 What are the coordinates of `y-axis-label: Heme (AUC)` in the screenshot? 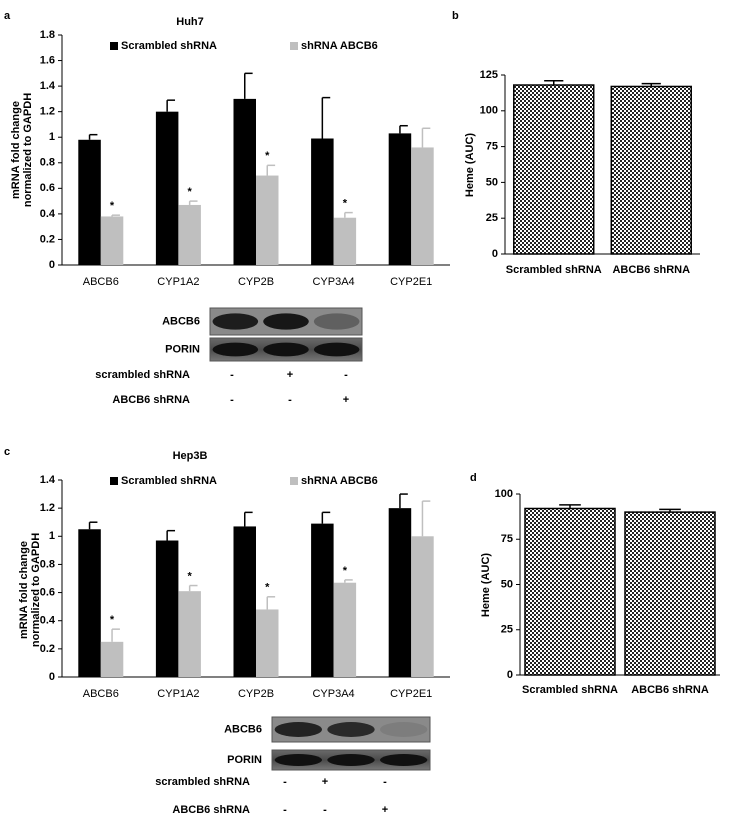 It's located at (470, 165).